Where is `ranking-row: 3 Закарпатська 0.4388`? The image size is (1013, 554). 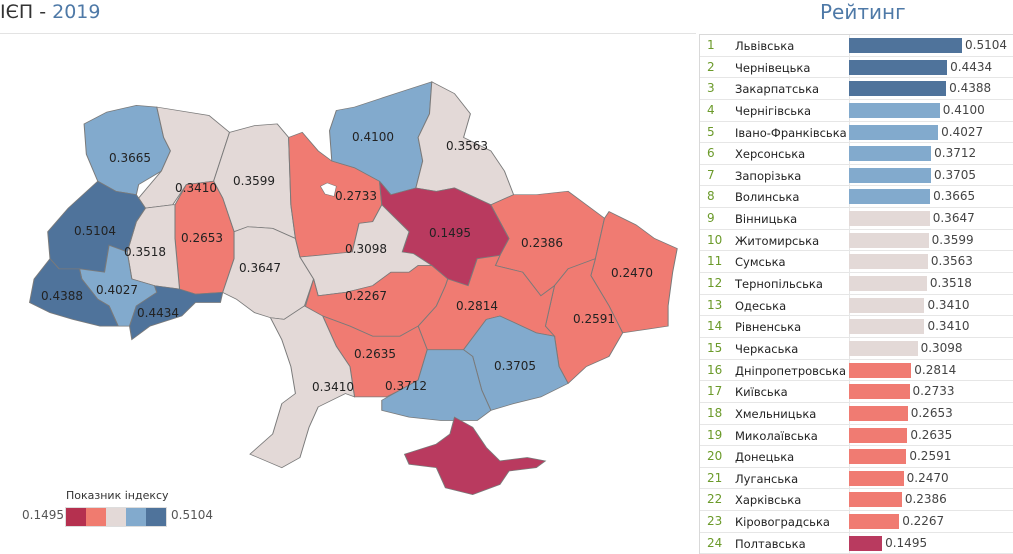 ranking-row: 3 Закарпатська 0.4388 is located at coordinates (856, 89).